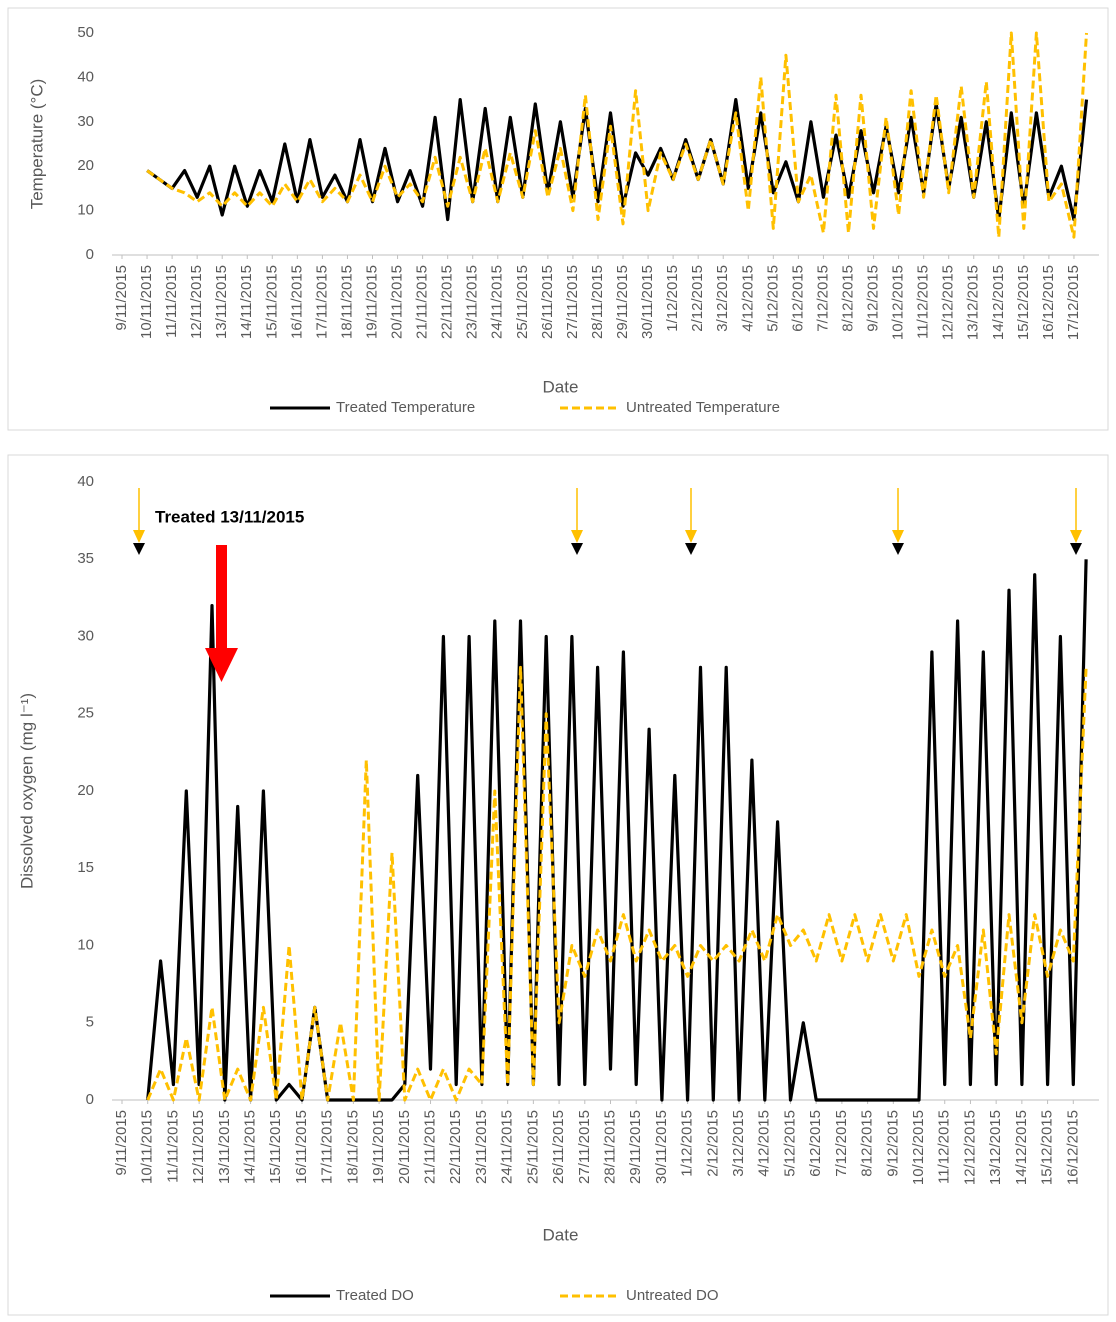 This screenshot has height=1322, width=1116. What do you see at coordinates (221, 597) in the screenshot?
I see `red-arrow-shaft` at bounding box center [221, 597].